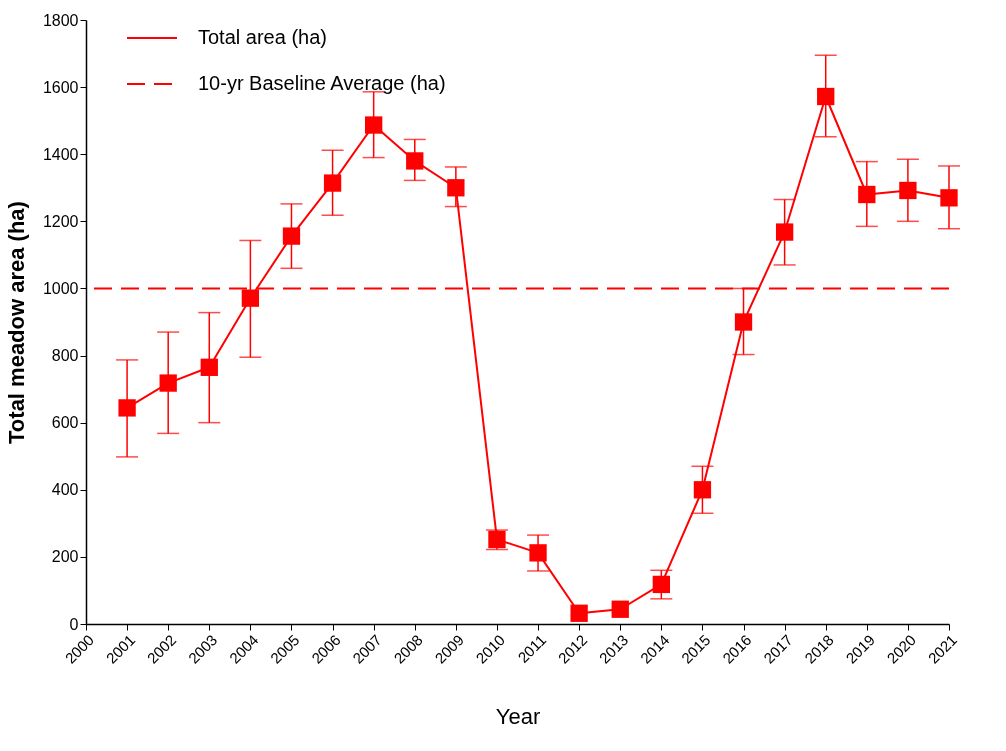 Image resolution: width=1006 pixels, height=751 pixels. What do you see at coordinates (65, 557) in the screenshot?
I see `y-tick-label: 200` at bounding box center [65, 557].